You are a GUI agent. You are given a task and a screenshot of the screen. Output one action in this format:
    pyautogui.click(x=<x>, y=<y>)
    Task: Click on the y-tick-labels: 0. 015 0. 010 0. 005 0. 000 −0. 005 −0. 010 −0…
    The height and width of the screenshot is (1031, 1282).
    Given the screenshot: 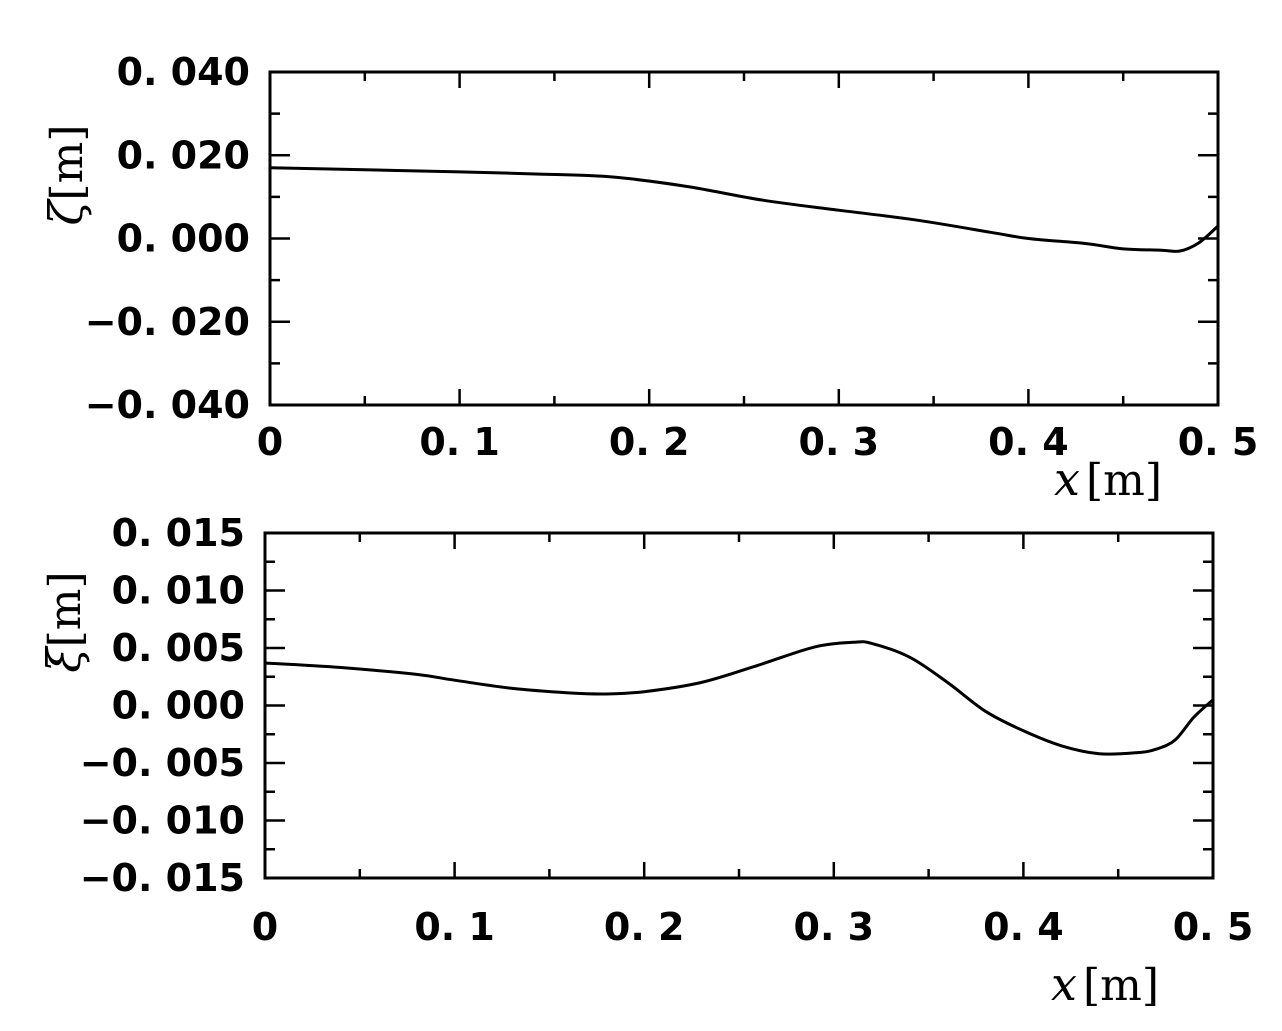 What is the action you would take?
    pyautogui.click(x=162, y=705)
    